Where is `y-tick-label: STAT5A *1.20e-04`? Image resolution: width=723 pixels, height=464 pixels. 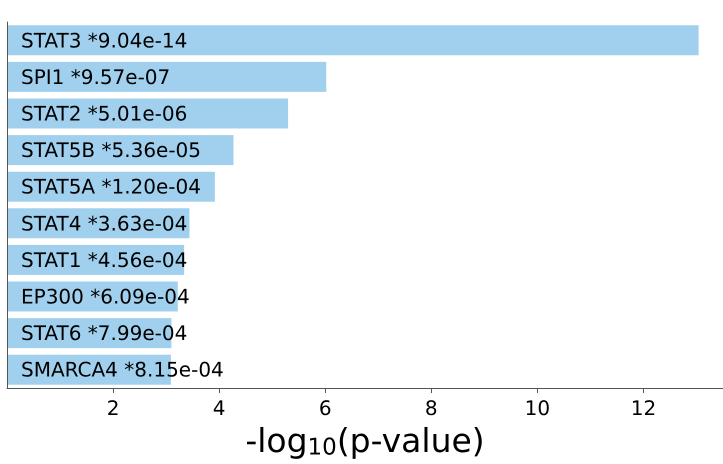 y-tick-label: STAT5A *1.20e-04 is located at coordinates (111, 186).